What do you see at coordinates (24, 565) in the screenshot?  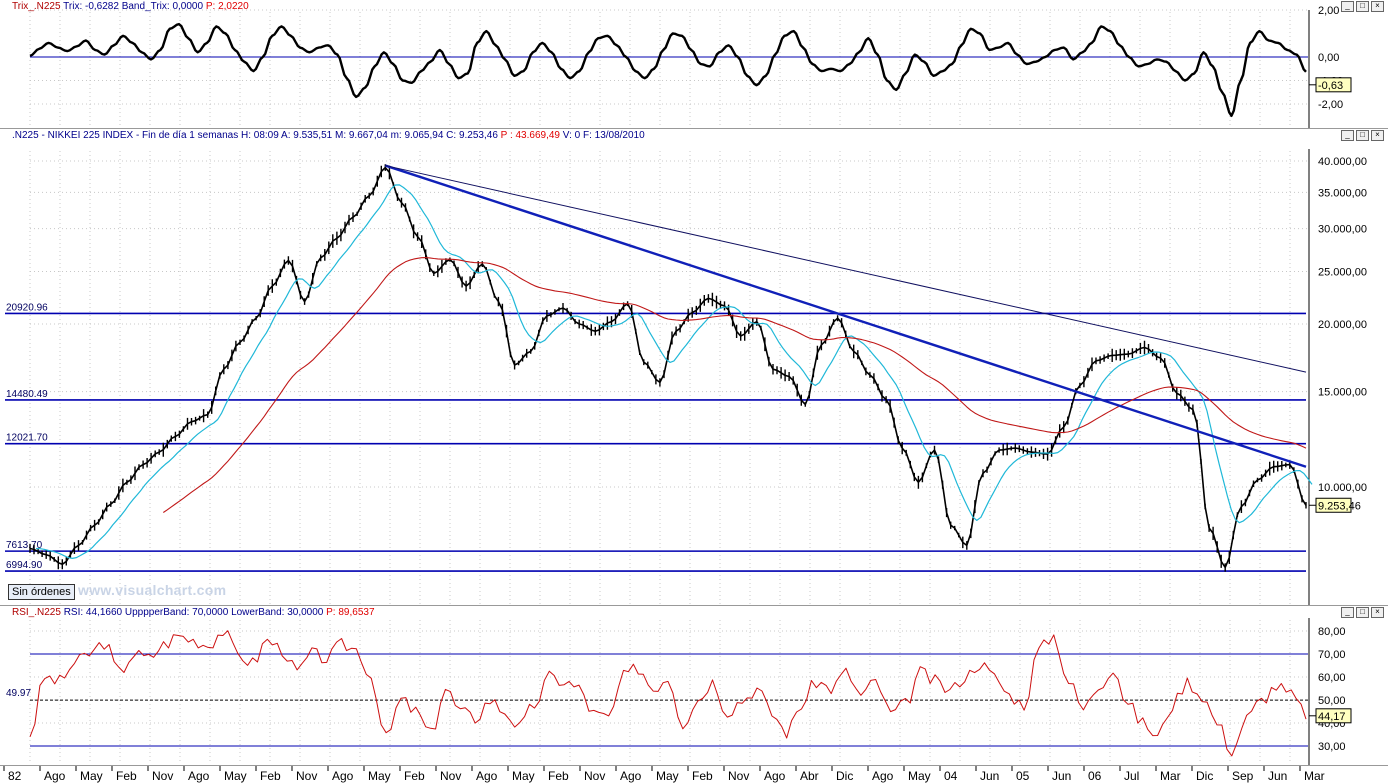 I see `level-label: 6994.90` at bounding box center [24, 565].